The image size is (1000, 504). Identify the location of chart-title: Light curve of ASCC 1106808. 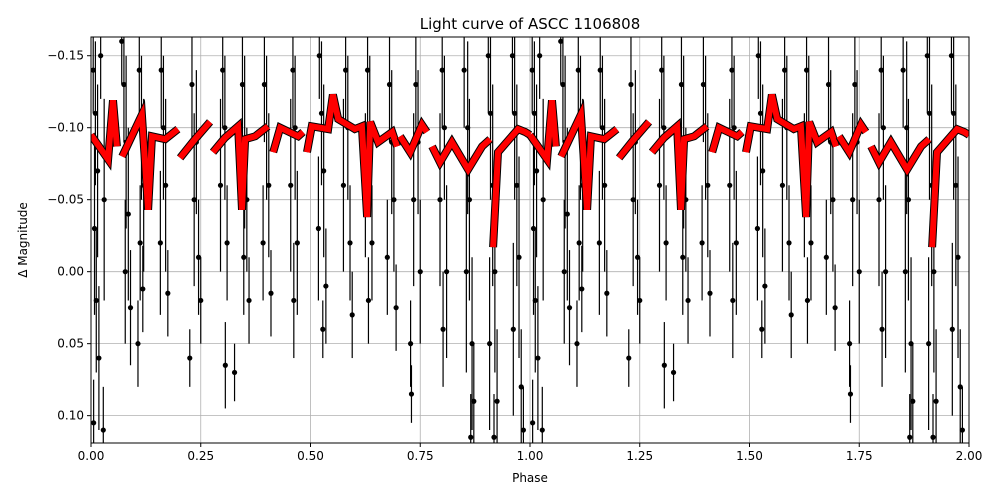
(530, 24).